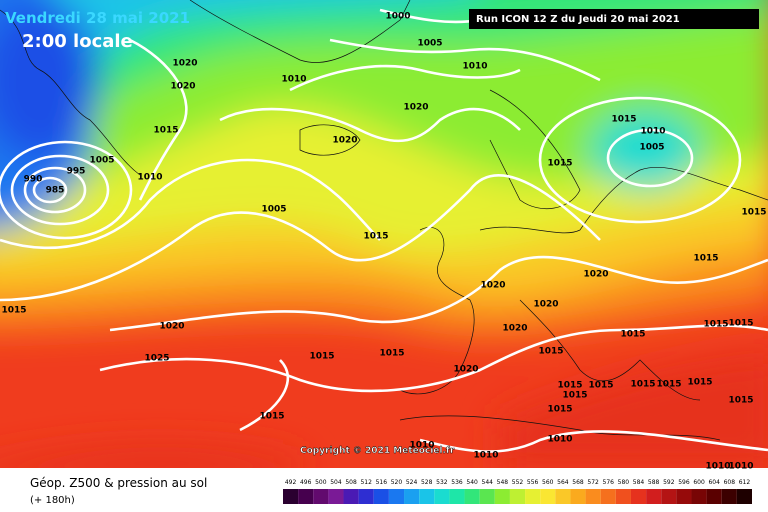 The width and height of the screenshot is (768, 512). I want to click on legend-label: 560, so click(548, 482).